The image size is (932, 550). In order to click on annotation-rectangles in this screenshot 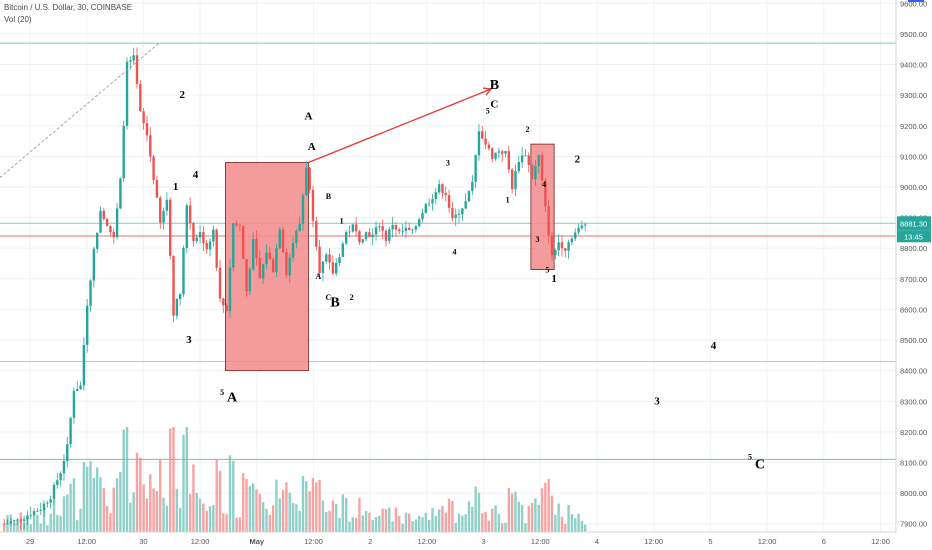, I will do `click(390, 257)`.